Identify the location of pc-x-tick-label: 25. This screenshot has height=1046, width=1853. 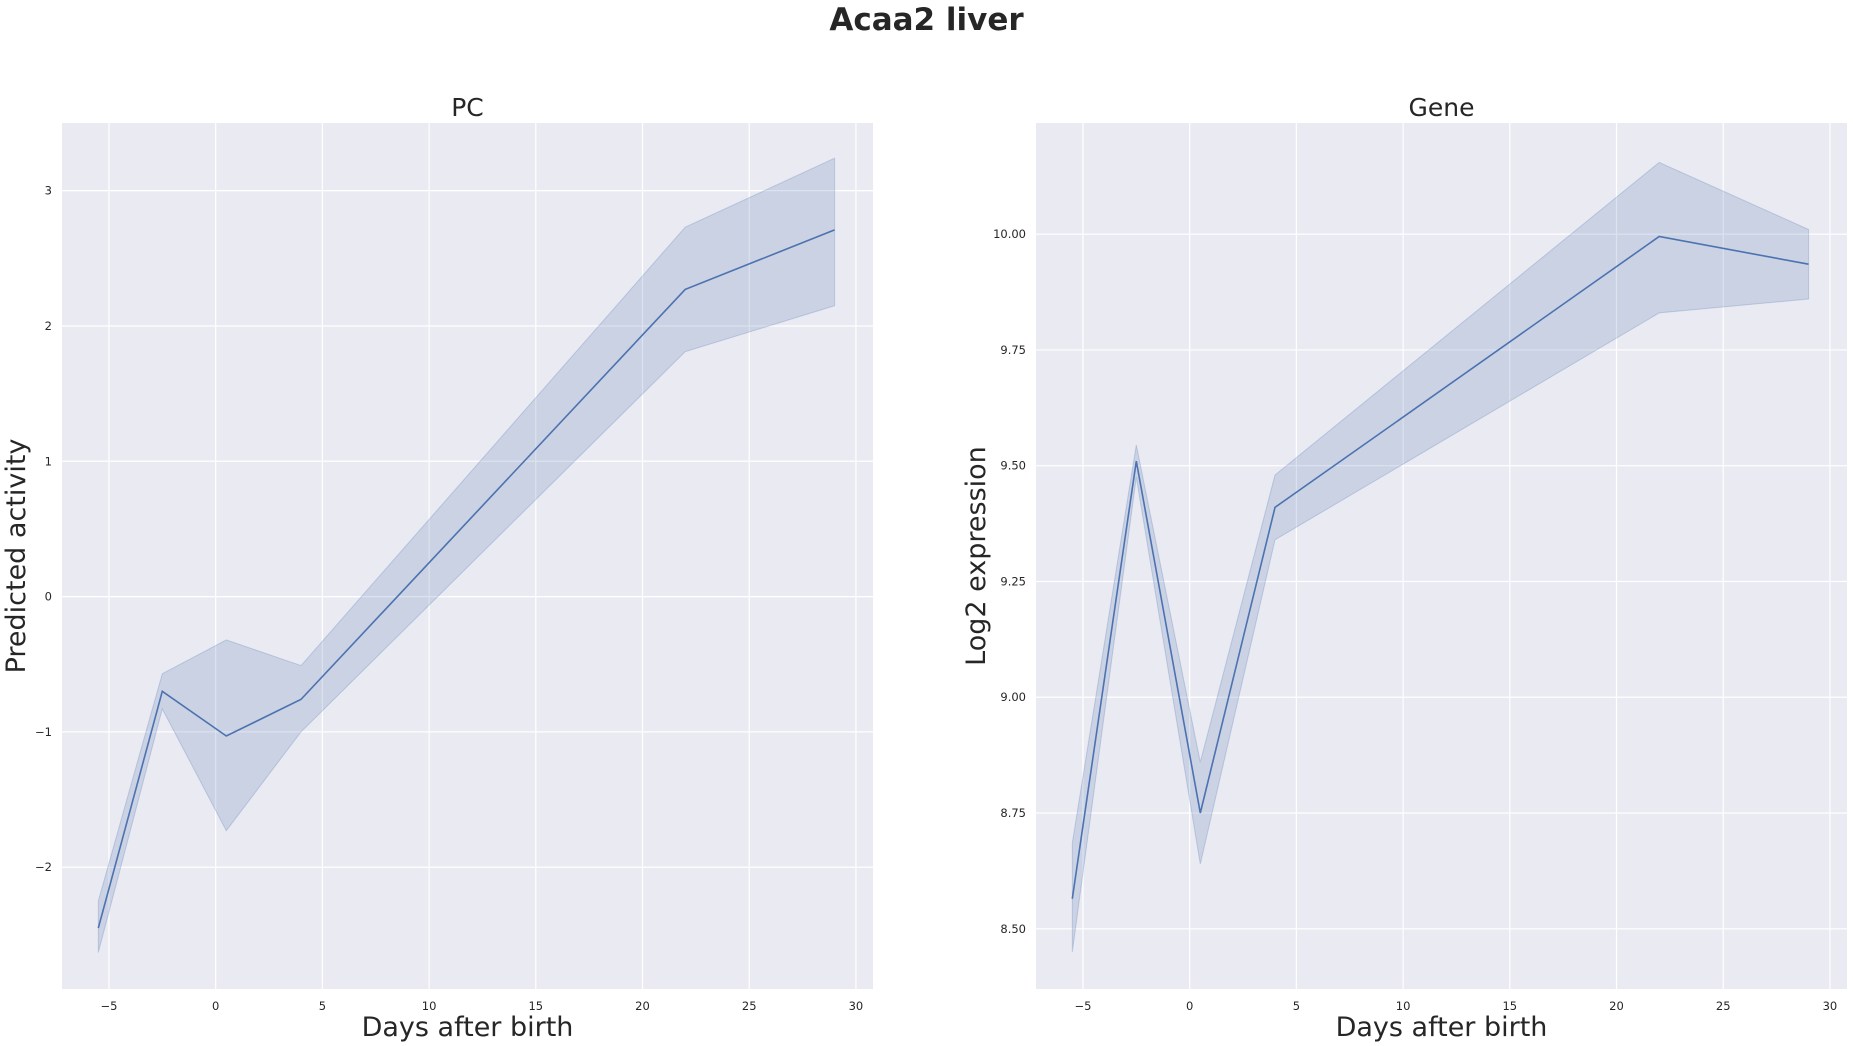
(749, 1006).